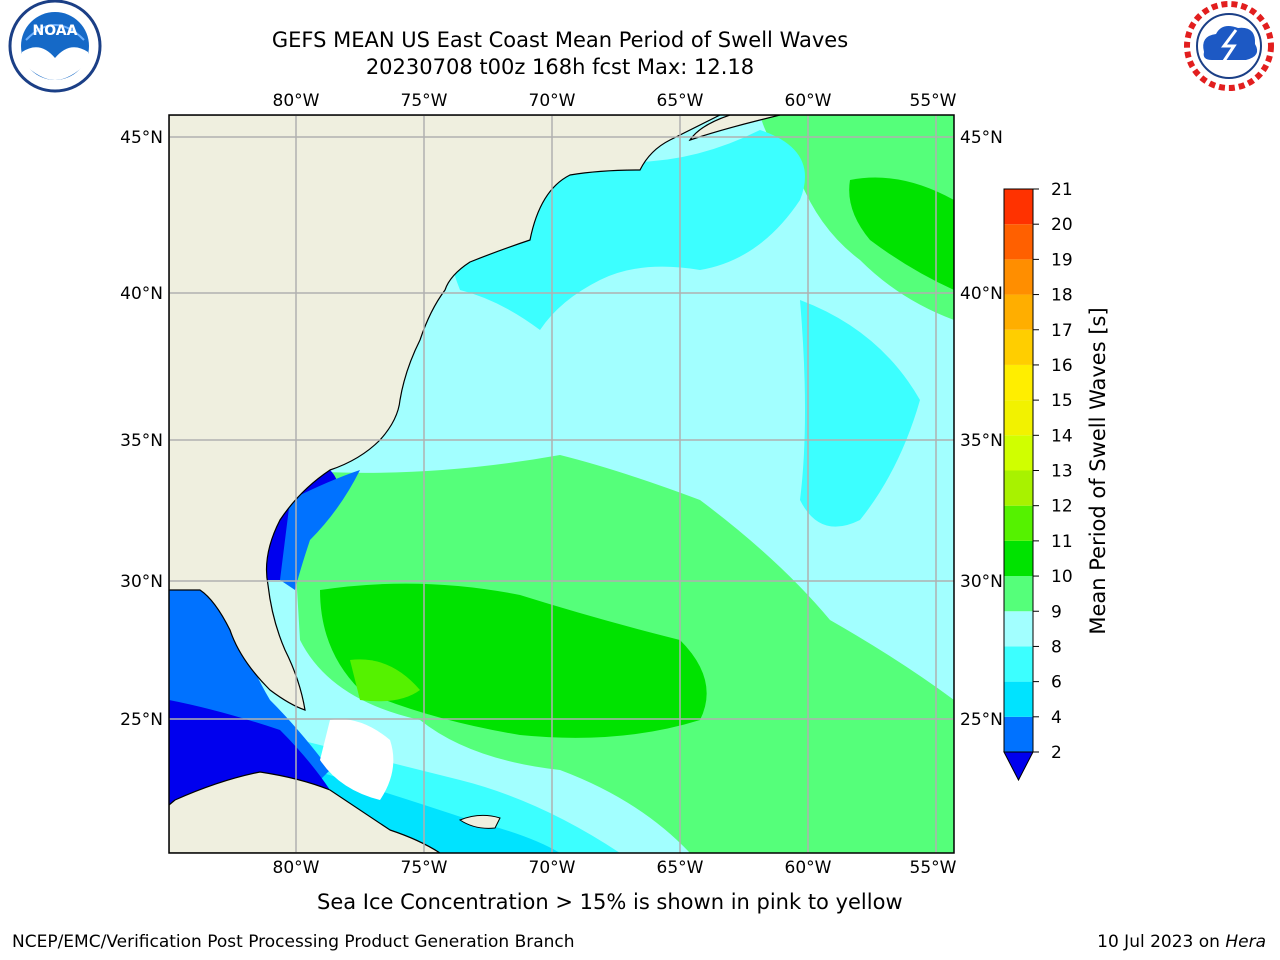 The height and width of the screenshot is (960, 1280). Describe the element at coordinates (1062, 542) in the screenshot. I see `colorbar-tick-label: 11` at that location.